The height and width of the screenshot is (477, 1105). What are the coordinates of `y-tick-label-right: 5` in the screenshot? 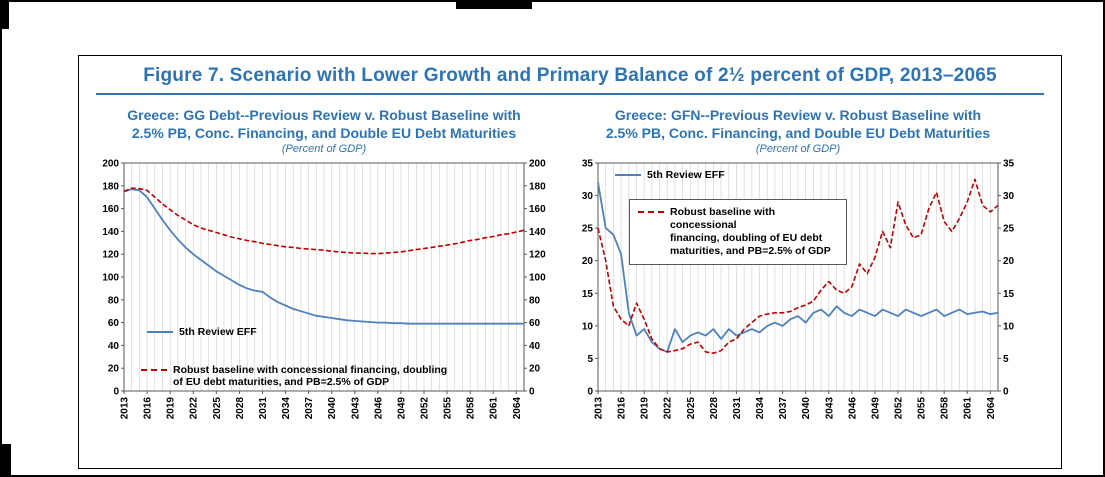 It's located at (1006, 359).